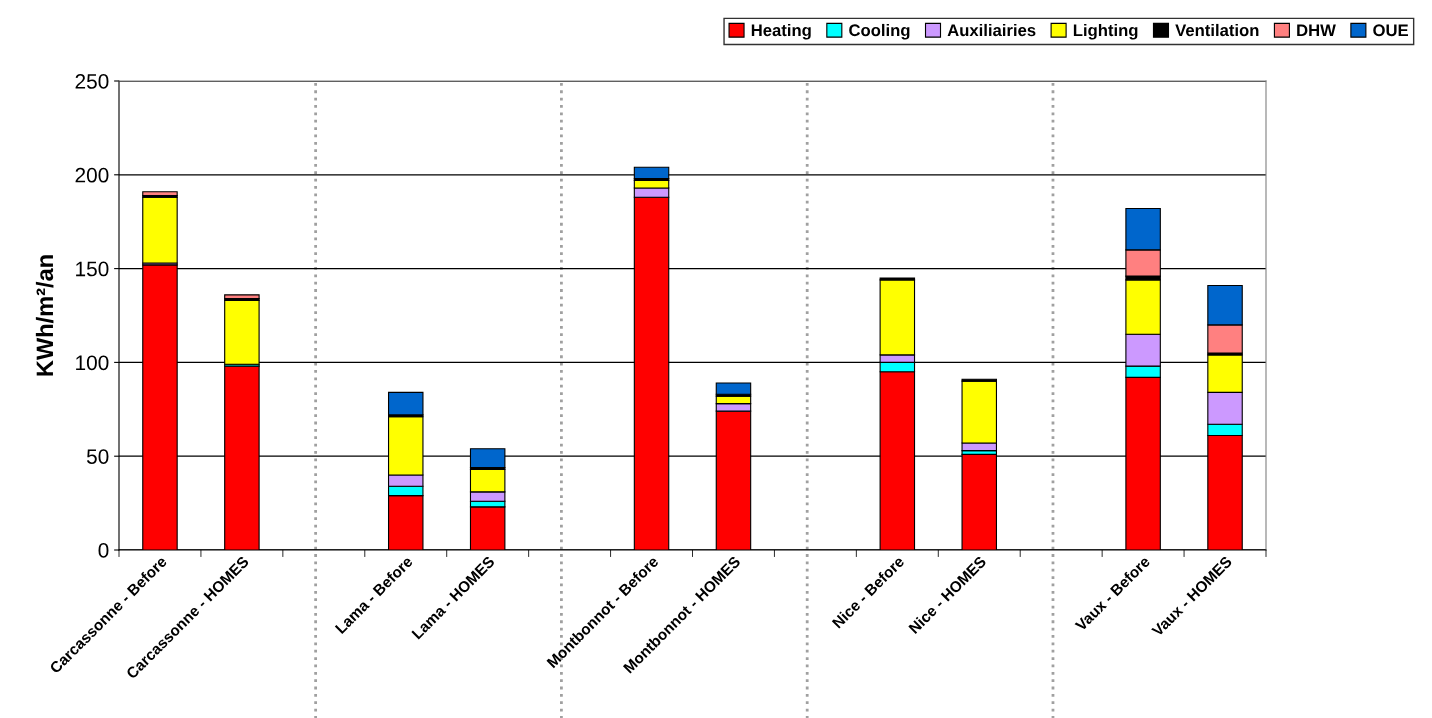  I want to click on legend-label: Ventilation, so click(1217, 30).